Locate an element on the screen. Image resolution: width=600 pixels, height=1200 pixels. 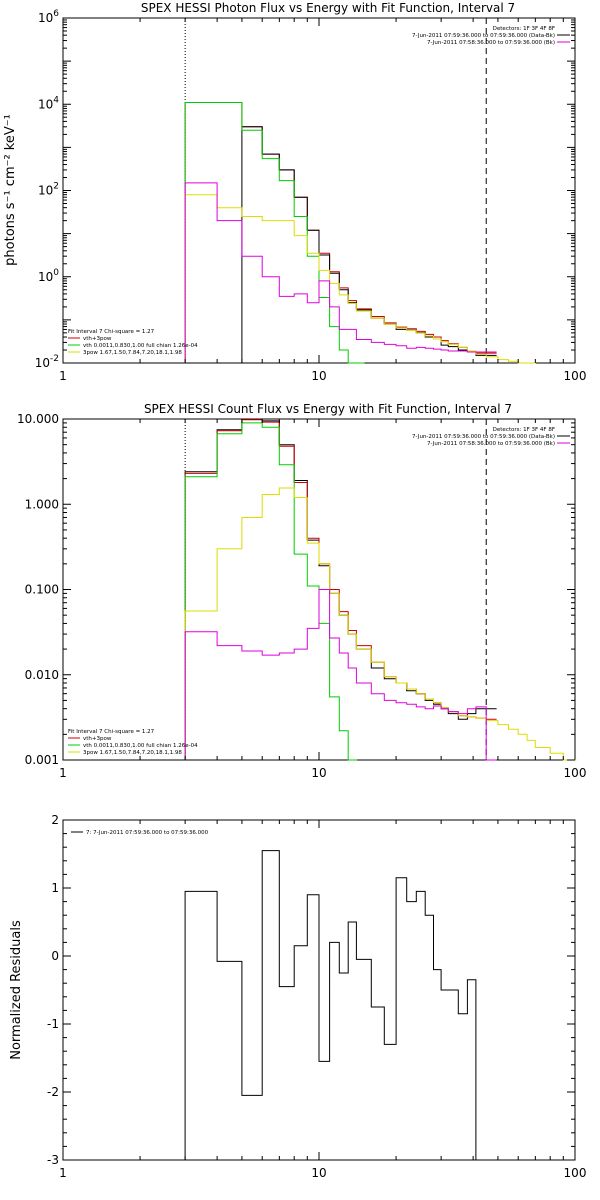
y-tick-label: 0 is located at coordinates (55, 956).